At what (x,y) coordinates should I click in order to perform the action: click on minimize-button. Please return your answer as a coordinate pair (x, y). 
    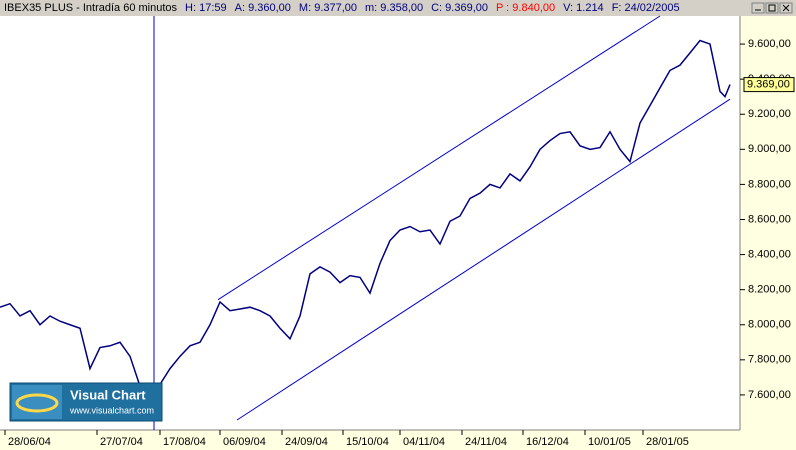
    Looking at the image, I should click on (758, 8).